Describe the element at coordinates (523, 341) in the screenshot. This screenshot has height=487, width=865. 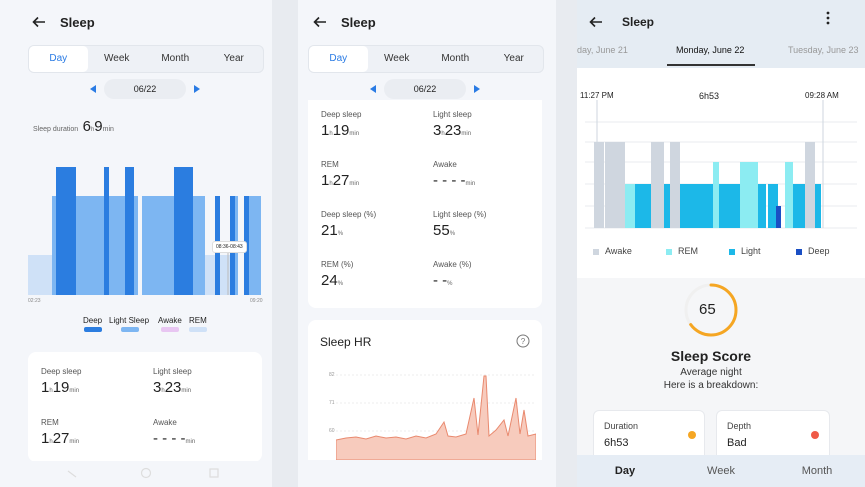
I see `help-icon: ?` at that location.